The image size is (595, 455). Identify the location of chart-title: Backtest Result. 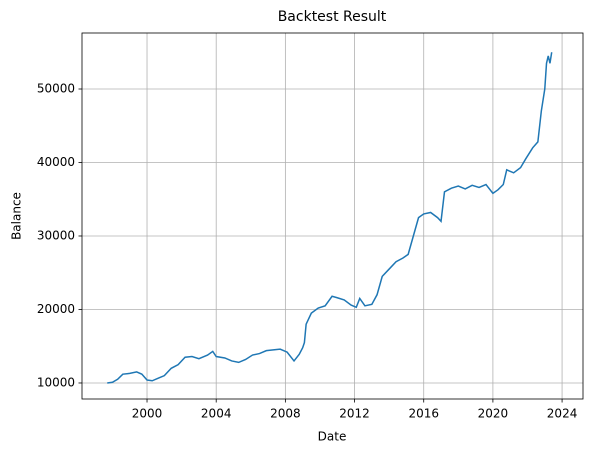
(332, 17).